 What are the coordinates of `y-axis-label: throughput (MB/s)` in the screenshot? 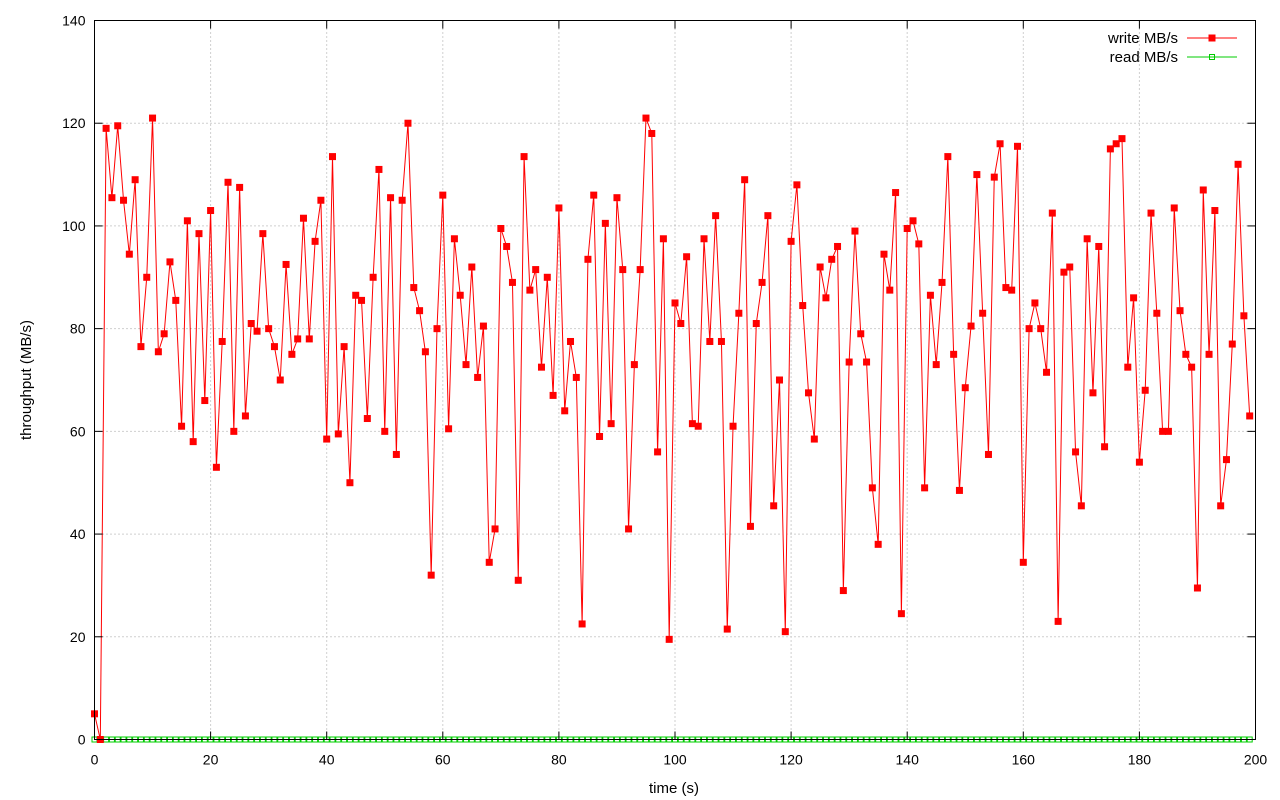 It's located at (26, 380).